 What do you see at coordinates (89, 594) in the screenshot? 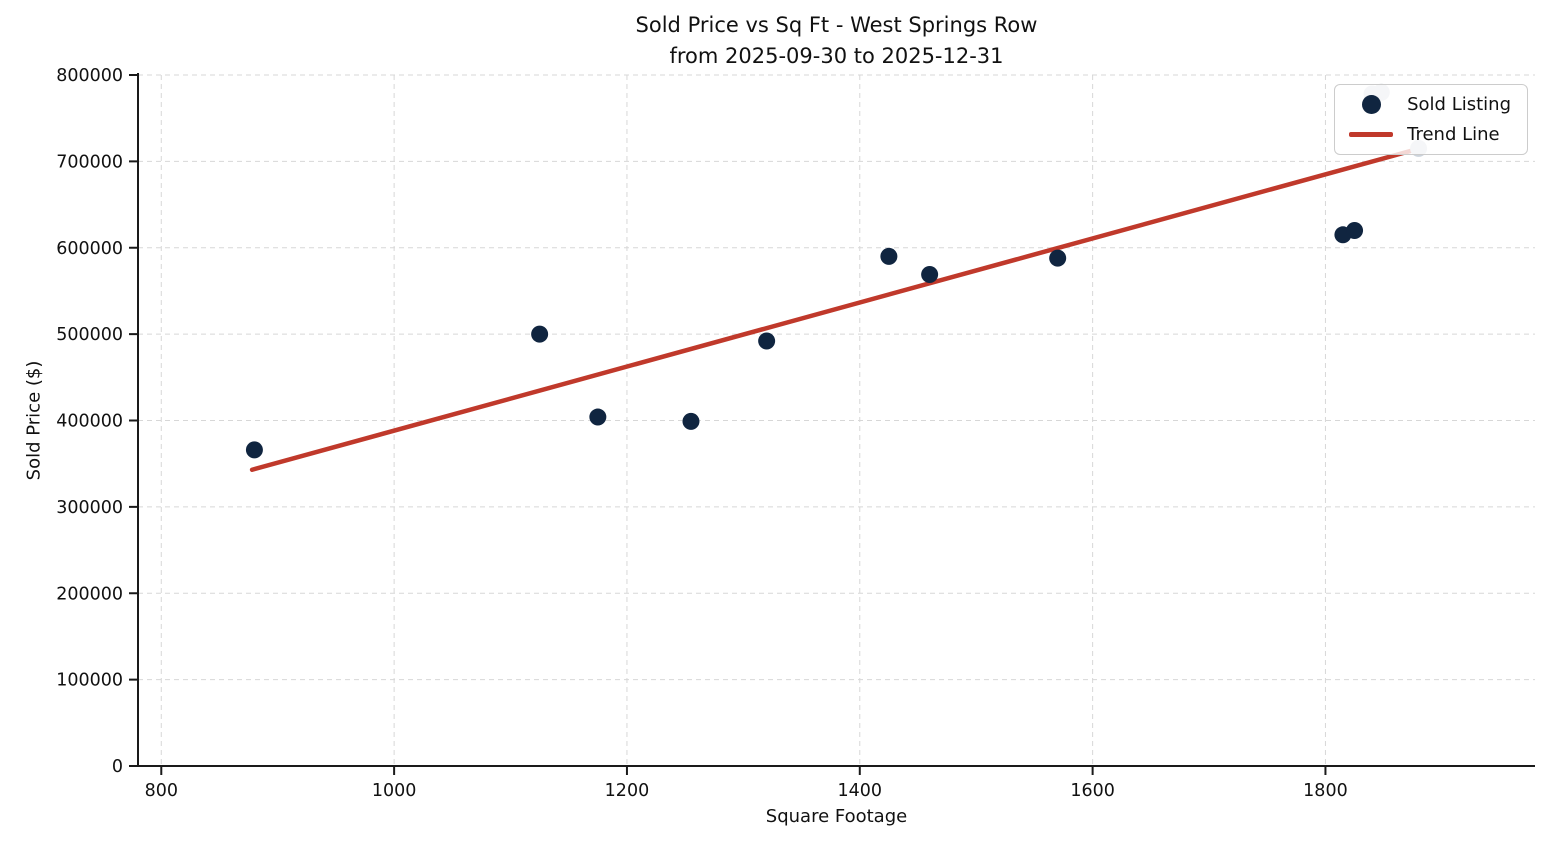
I see `y-tick-label: 200000` at bounding box center [89, 594].